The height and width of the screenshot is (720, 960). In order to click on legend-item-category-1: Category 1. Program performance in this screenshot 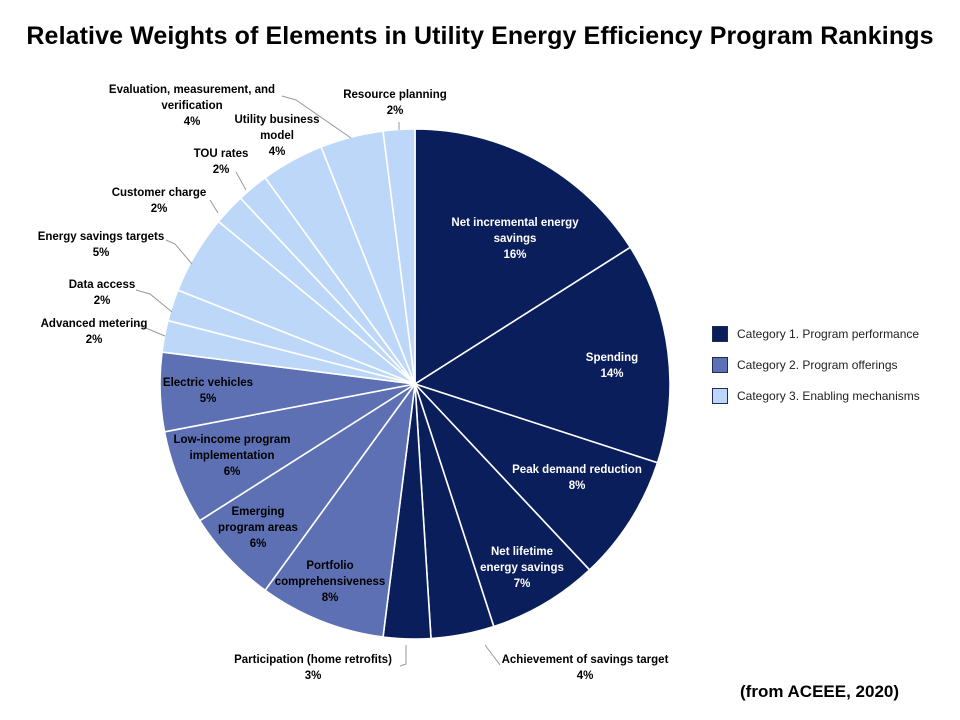, I will do `click(816, 333)`.